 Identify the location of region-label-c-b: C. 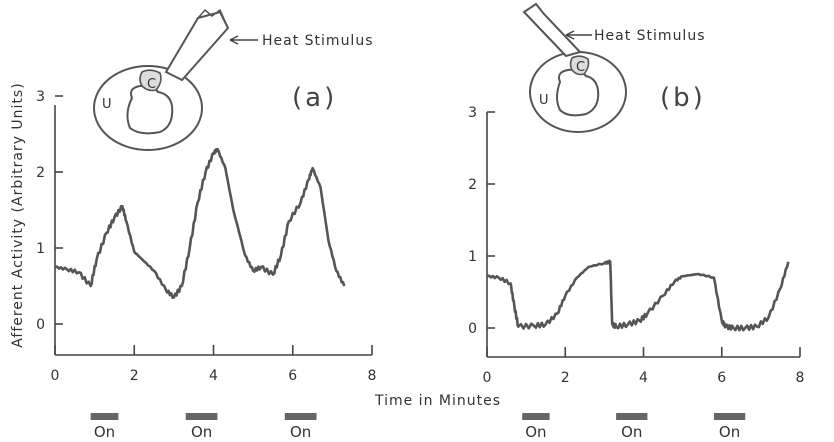
(580, 67).